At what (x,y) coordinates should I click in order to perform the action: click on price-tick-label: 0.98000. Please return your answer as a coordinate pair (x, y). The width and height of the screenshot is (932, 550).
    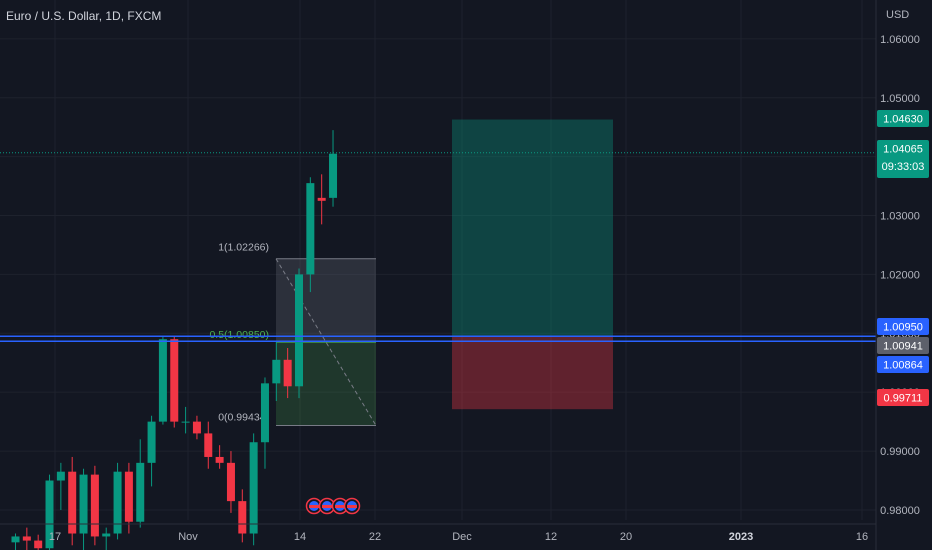
    Looking at the image, I should click on (900, 511).